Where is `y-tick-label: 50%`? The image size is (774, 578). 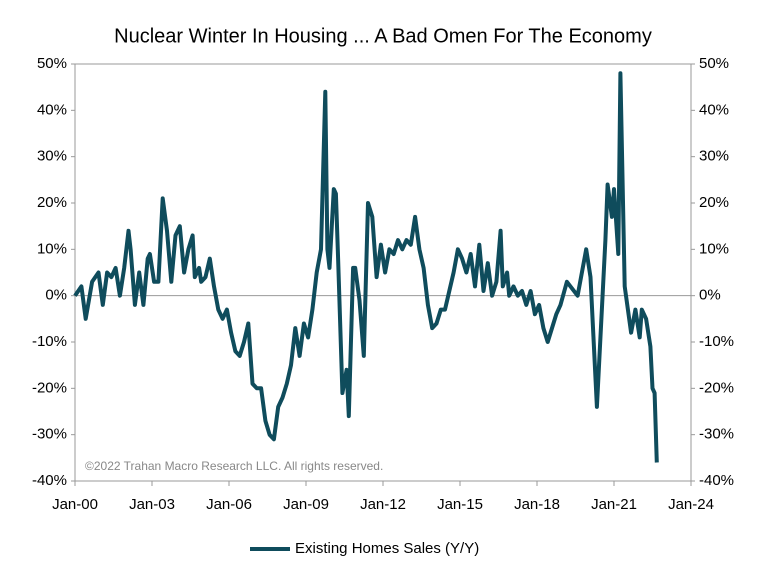
y-tick-label: 50% is located at coordinates (52, 63).